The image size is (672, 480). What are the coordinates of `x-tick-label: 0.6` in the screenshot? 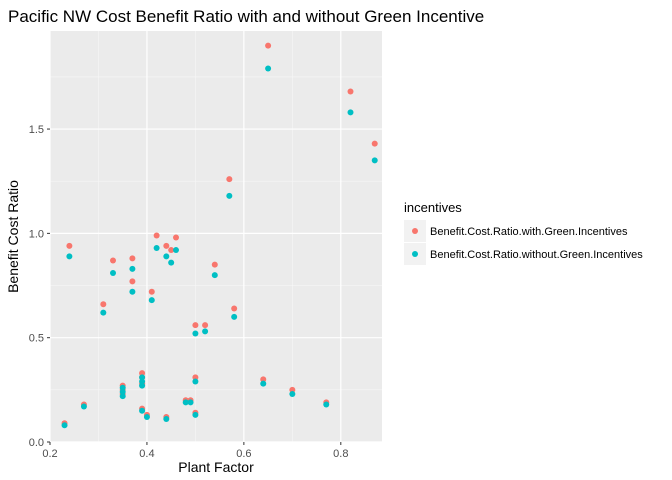 It's located at (243, 454).